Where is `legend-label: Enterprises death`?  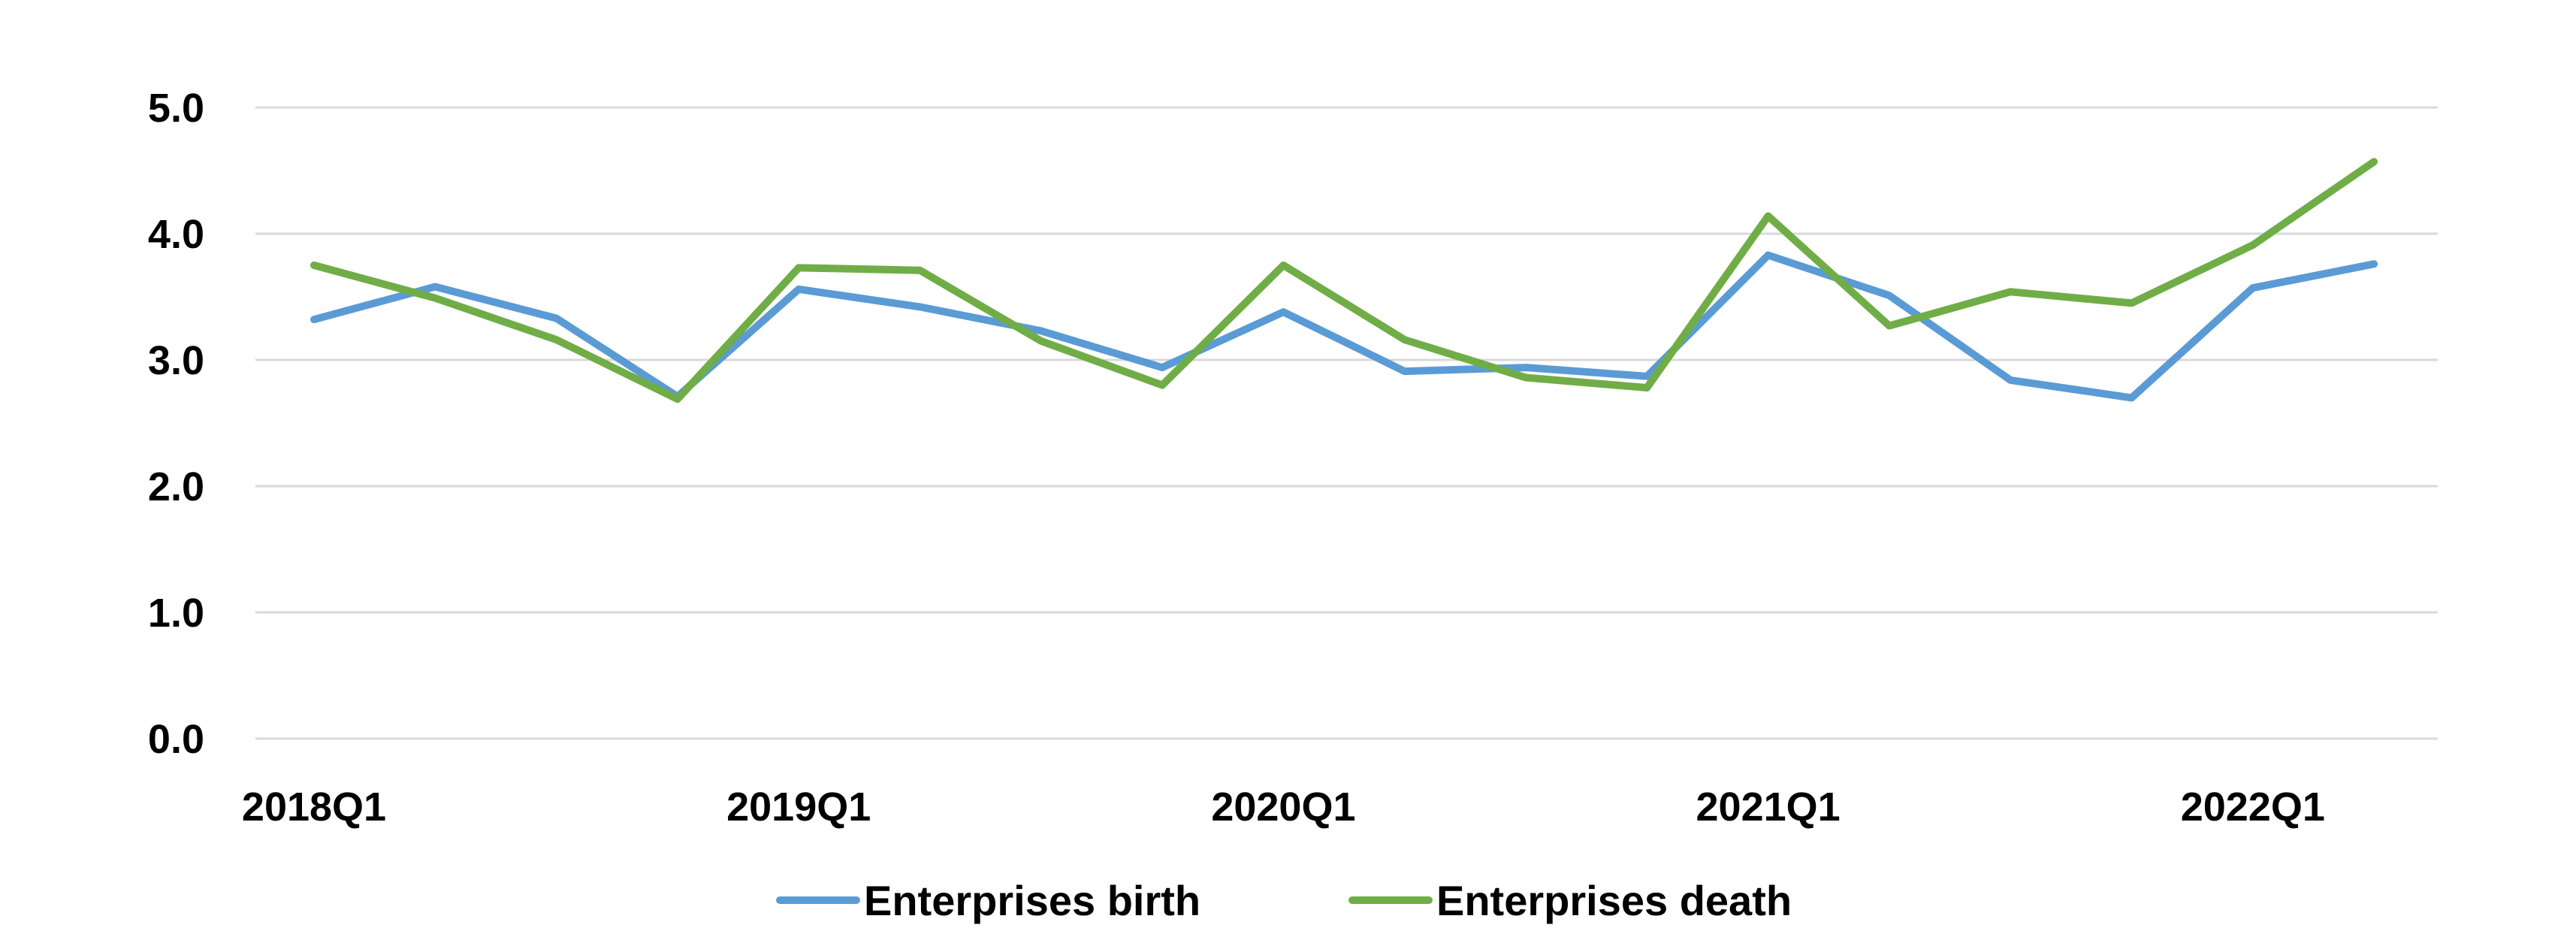
legend-label: Enterprises death is located at coordinates (1614, 900).